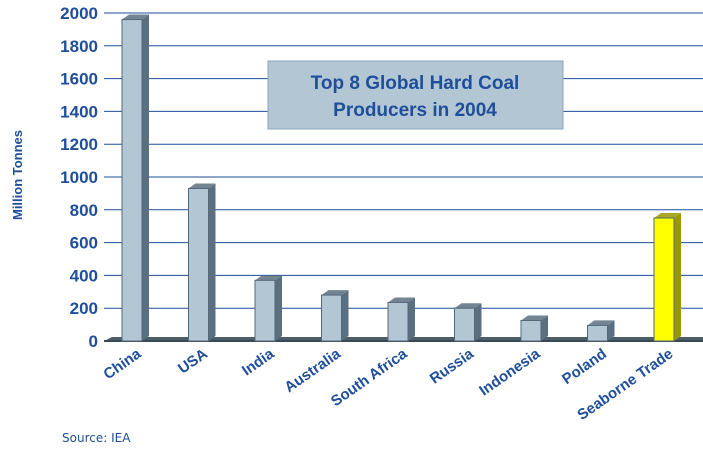 This screenshot has height=459, width=703. I want to click on y-tick-label: 2000, so click(79, 13).